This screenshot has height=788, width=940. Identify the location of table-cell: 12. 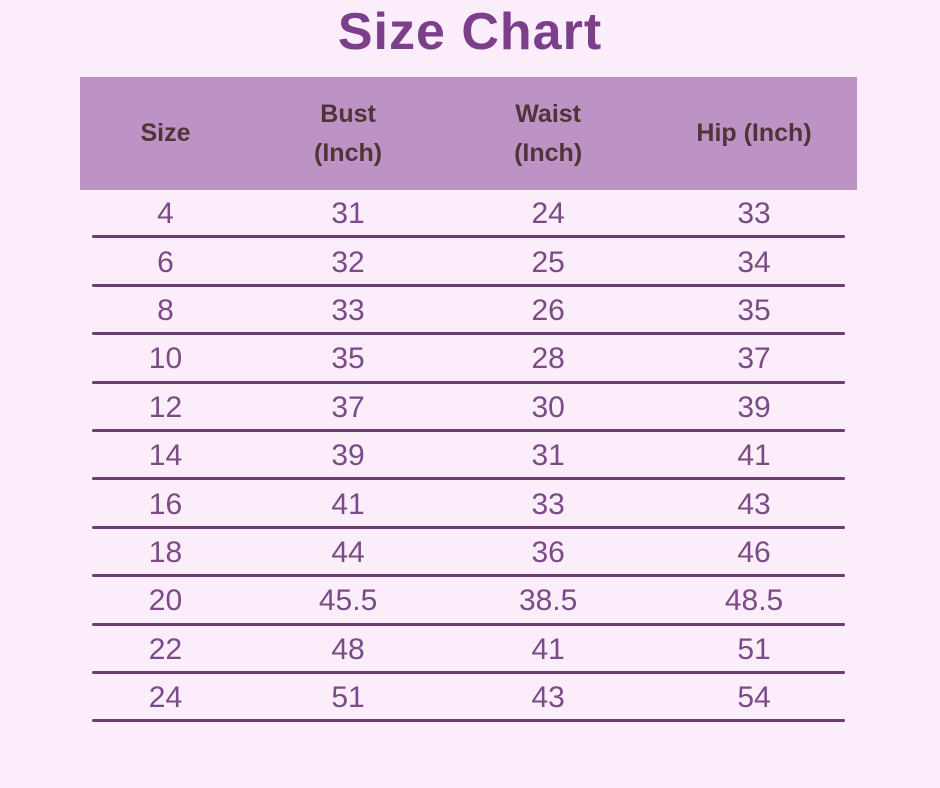
(165, 407).